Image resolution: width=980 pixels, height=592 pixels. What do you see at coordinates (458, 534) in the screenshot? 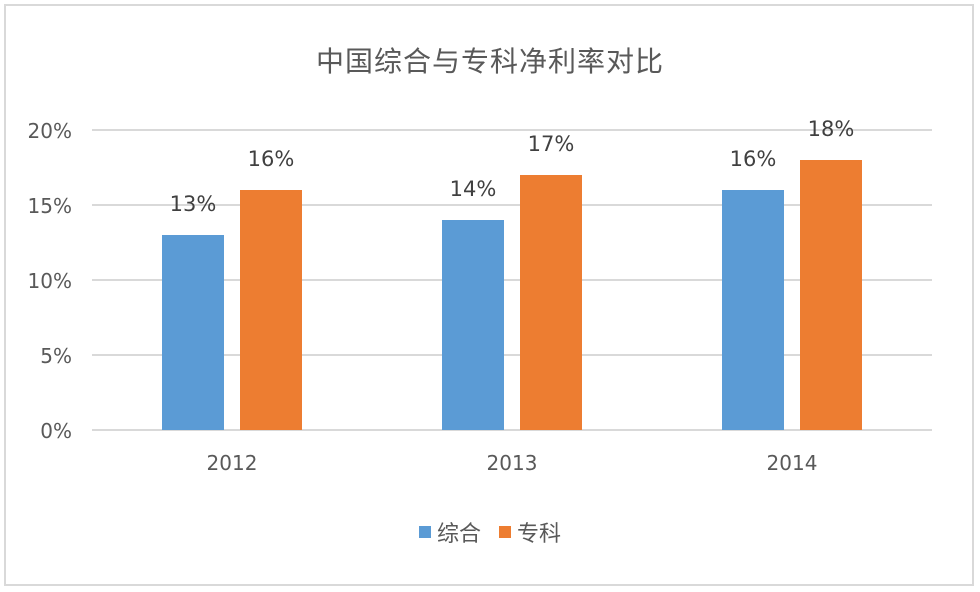
I see `legend-label-series-1: 综合` at bounding box center [458, 534].